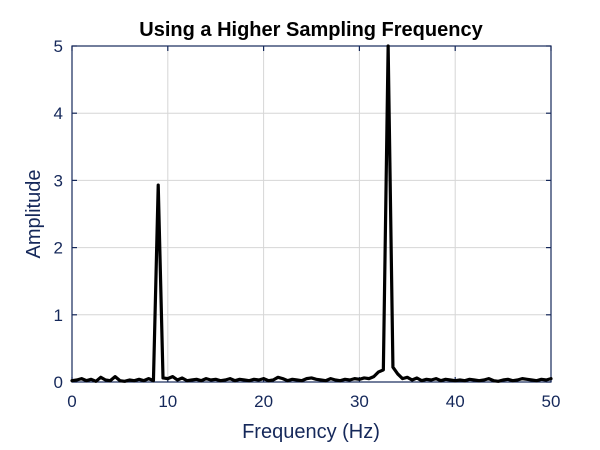 This screenshot has width=600, height=450. What do you see at coordinates (263, 401) in the screenshot?
I see `x-tick-label: 20` at bounding box center [263, 401].